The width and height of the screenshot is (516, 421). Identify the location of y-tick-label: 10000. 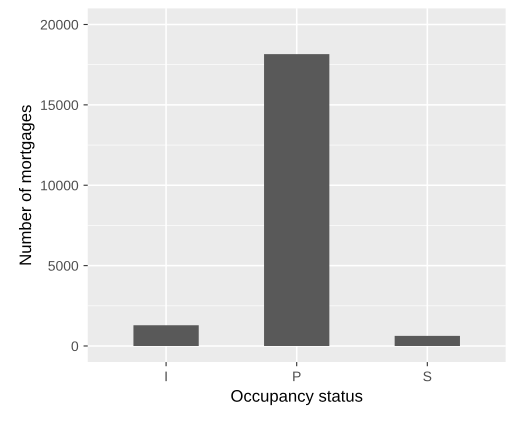
(59, 185).